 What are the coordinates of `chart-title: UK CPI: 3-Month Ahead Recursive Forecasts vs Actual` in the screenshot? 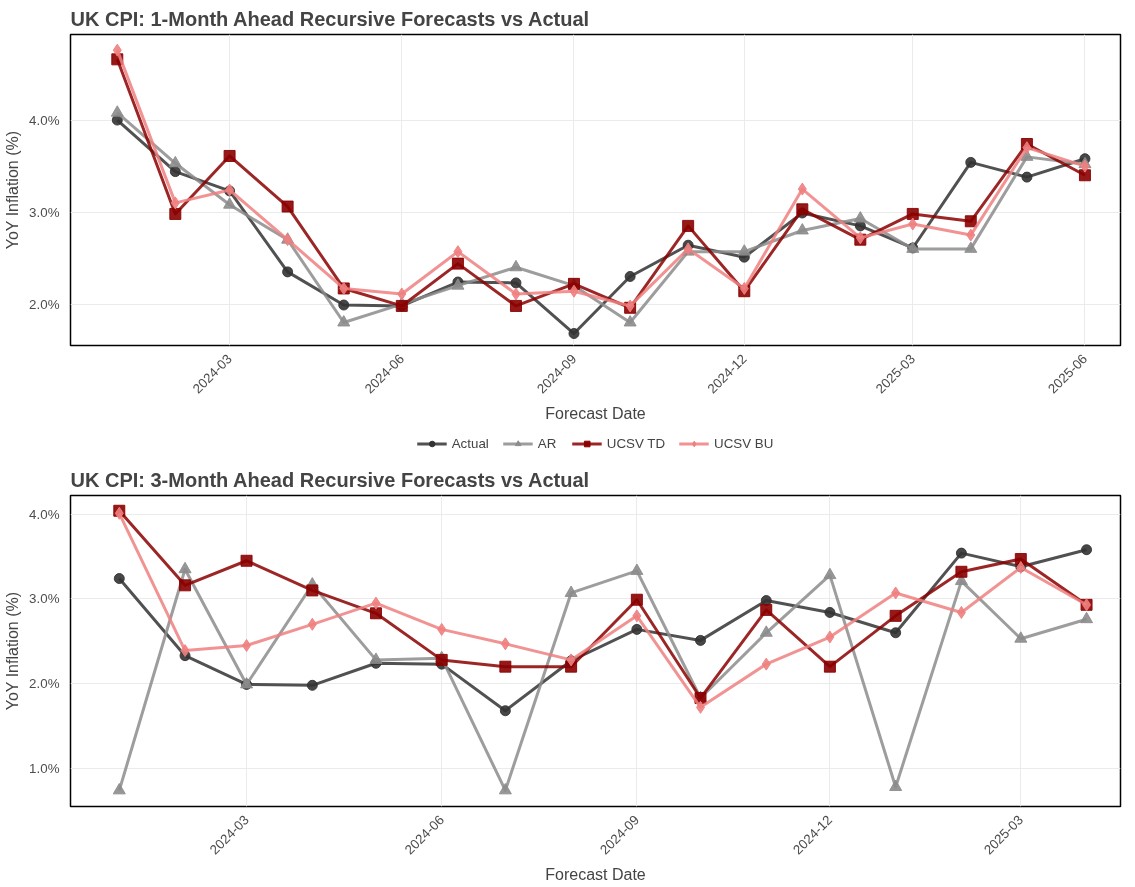 It's located at (330, 479).